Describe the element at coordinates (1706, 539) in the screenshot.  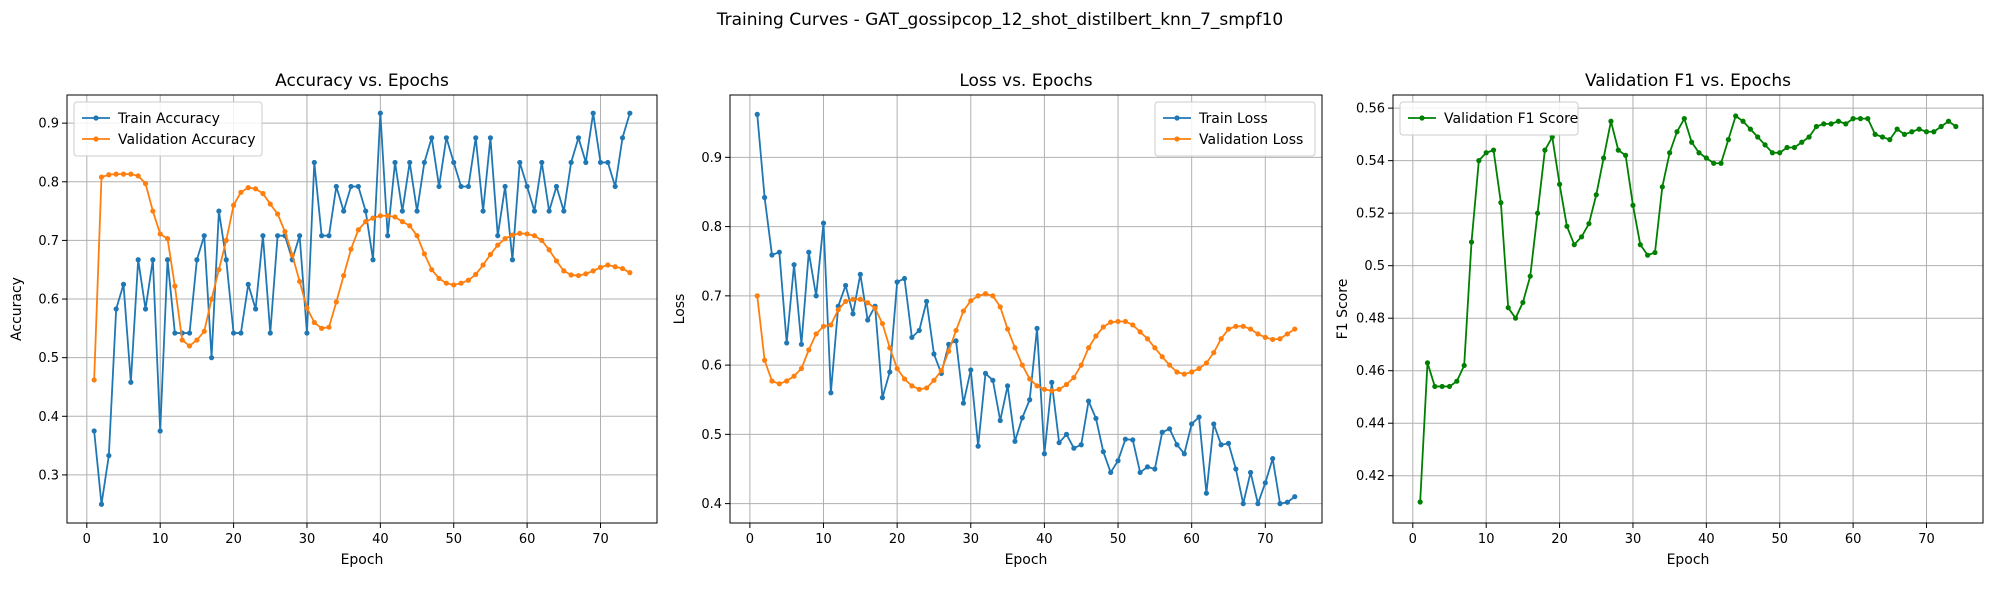
I see `f1-x-tick-label: 40` at that location.